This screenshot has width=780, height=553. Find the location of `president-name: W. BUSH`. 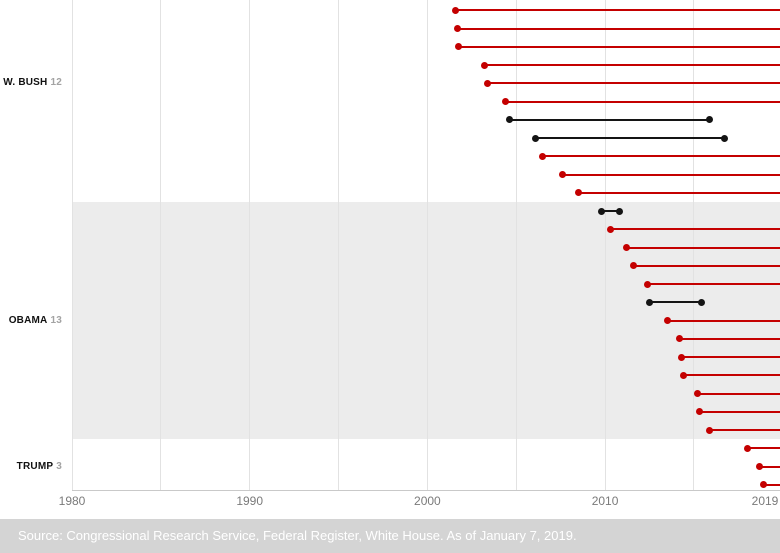

president-name: W. BUSH is located at coordinates (25, 83).